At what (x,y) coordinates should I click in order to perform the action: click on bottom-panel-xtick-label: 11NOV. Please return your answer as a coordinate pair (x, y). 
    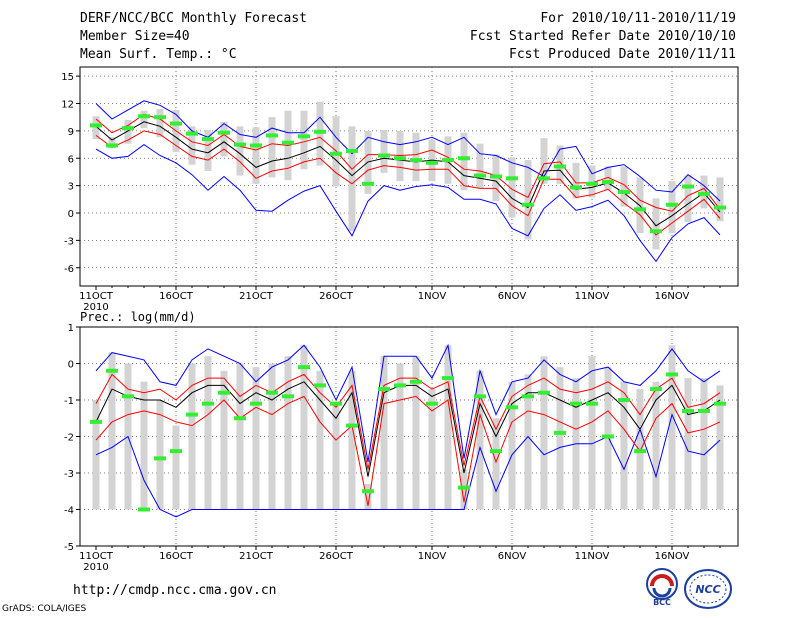
    Looking at the image, I should click on (592, 556).